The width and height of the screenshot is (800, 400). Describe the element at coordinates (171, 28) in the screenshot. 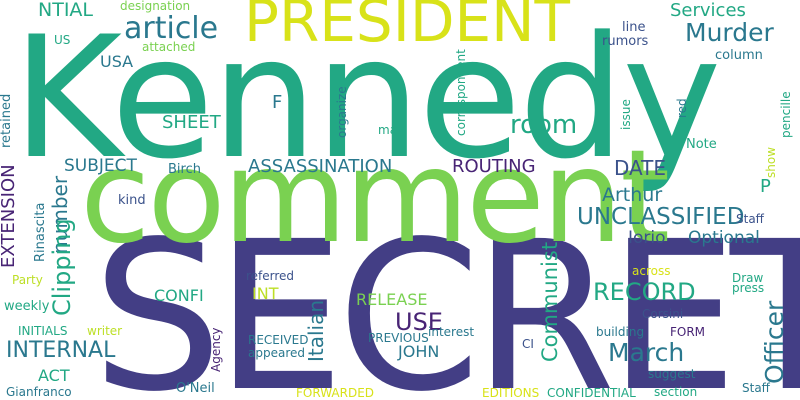

I see `word-article: article` at that location.